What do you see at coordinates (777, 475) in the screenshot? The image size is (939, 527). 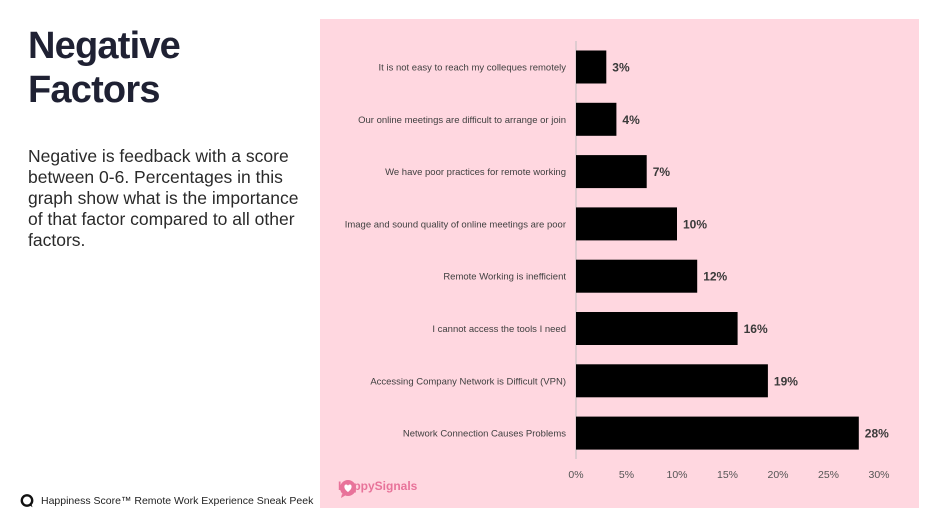 I see `x-tick-label: 20%` at bounding box center [777, 475].